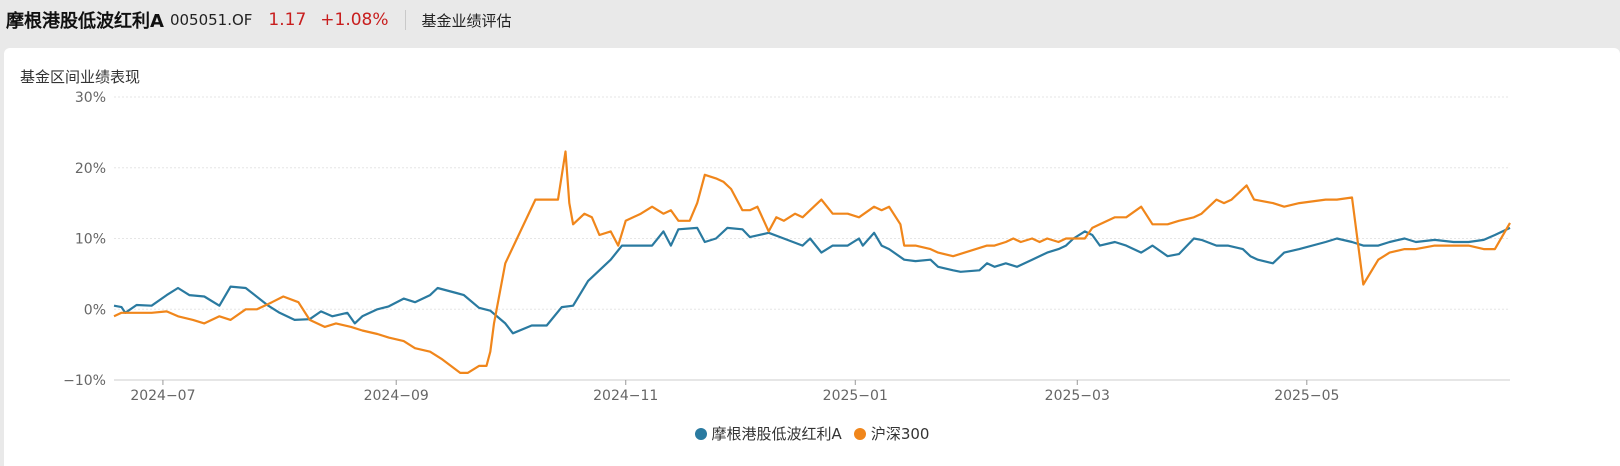 Image resolution: width=1620 pixels, height=466 pixels. Describe the element at coordinates (466, 20) in the screenshot. I see `tab-performance-evaluation: 基金业绩评估` at that location.